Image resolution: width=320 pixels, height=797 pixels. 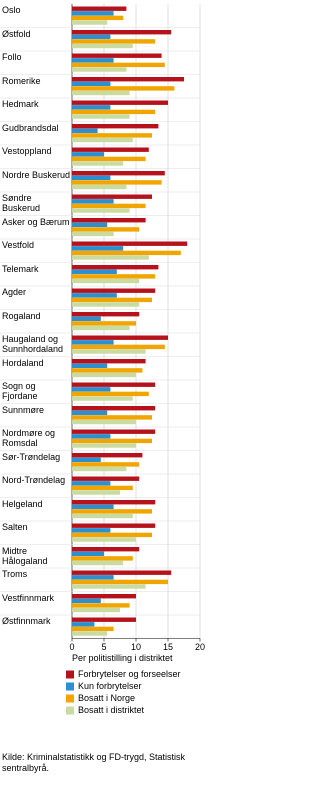 What do you see at coordinates (23, 362) in the screenshot?
I see `category-label: Hordaland` at bounding box center [23, 362].